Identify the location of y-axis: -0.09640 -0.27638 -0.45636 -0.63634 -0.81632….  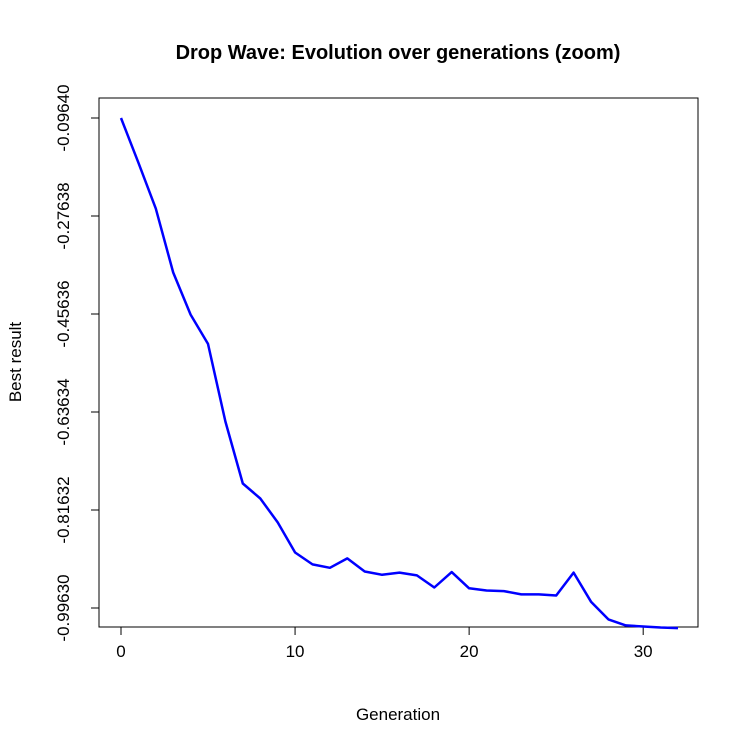
(76, 363).